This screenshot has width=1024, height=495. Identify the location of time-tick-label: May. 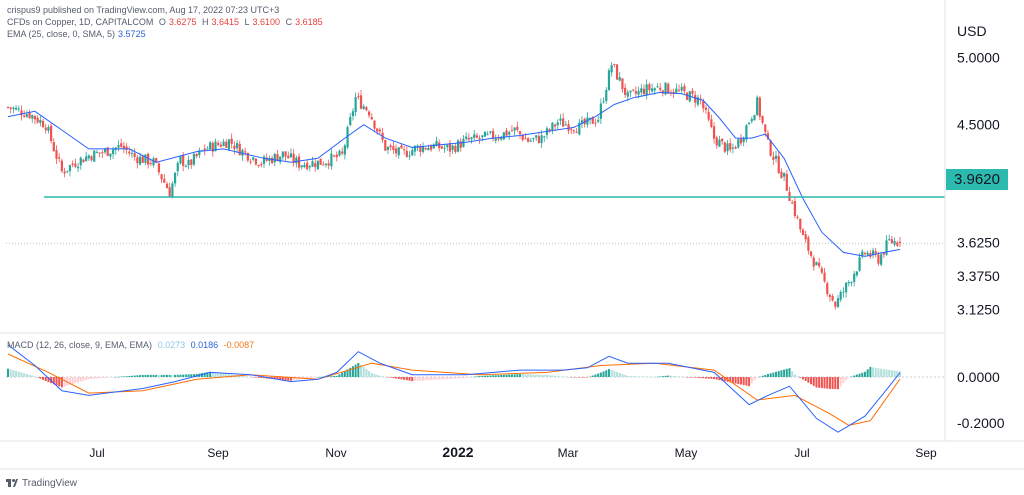
(686, 453).